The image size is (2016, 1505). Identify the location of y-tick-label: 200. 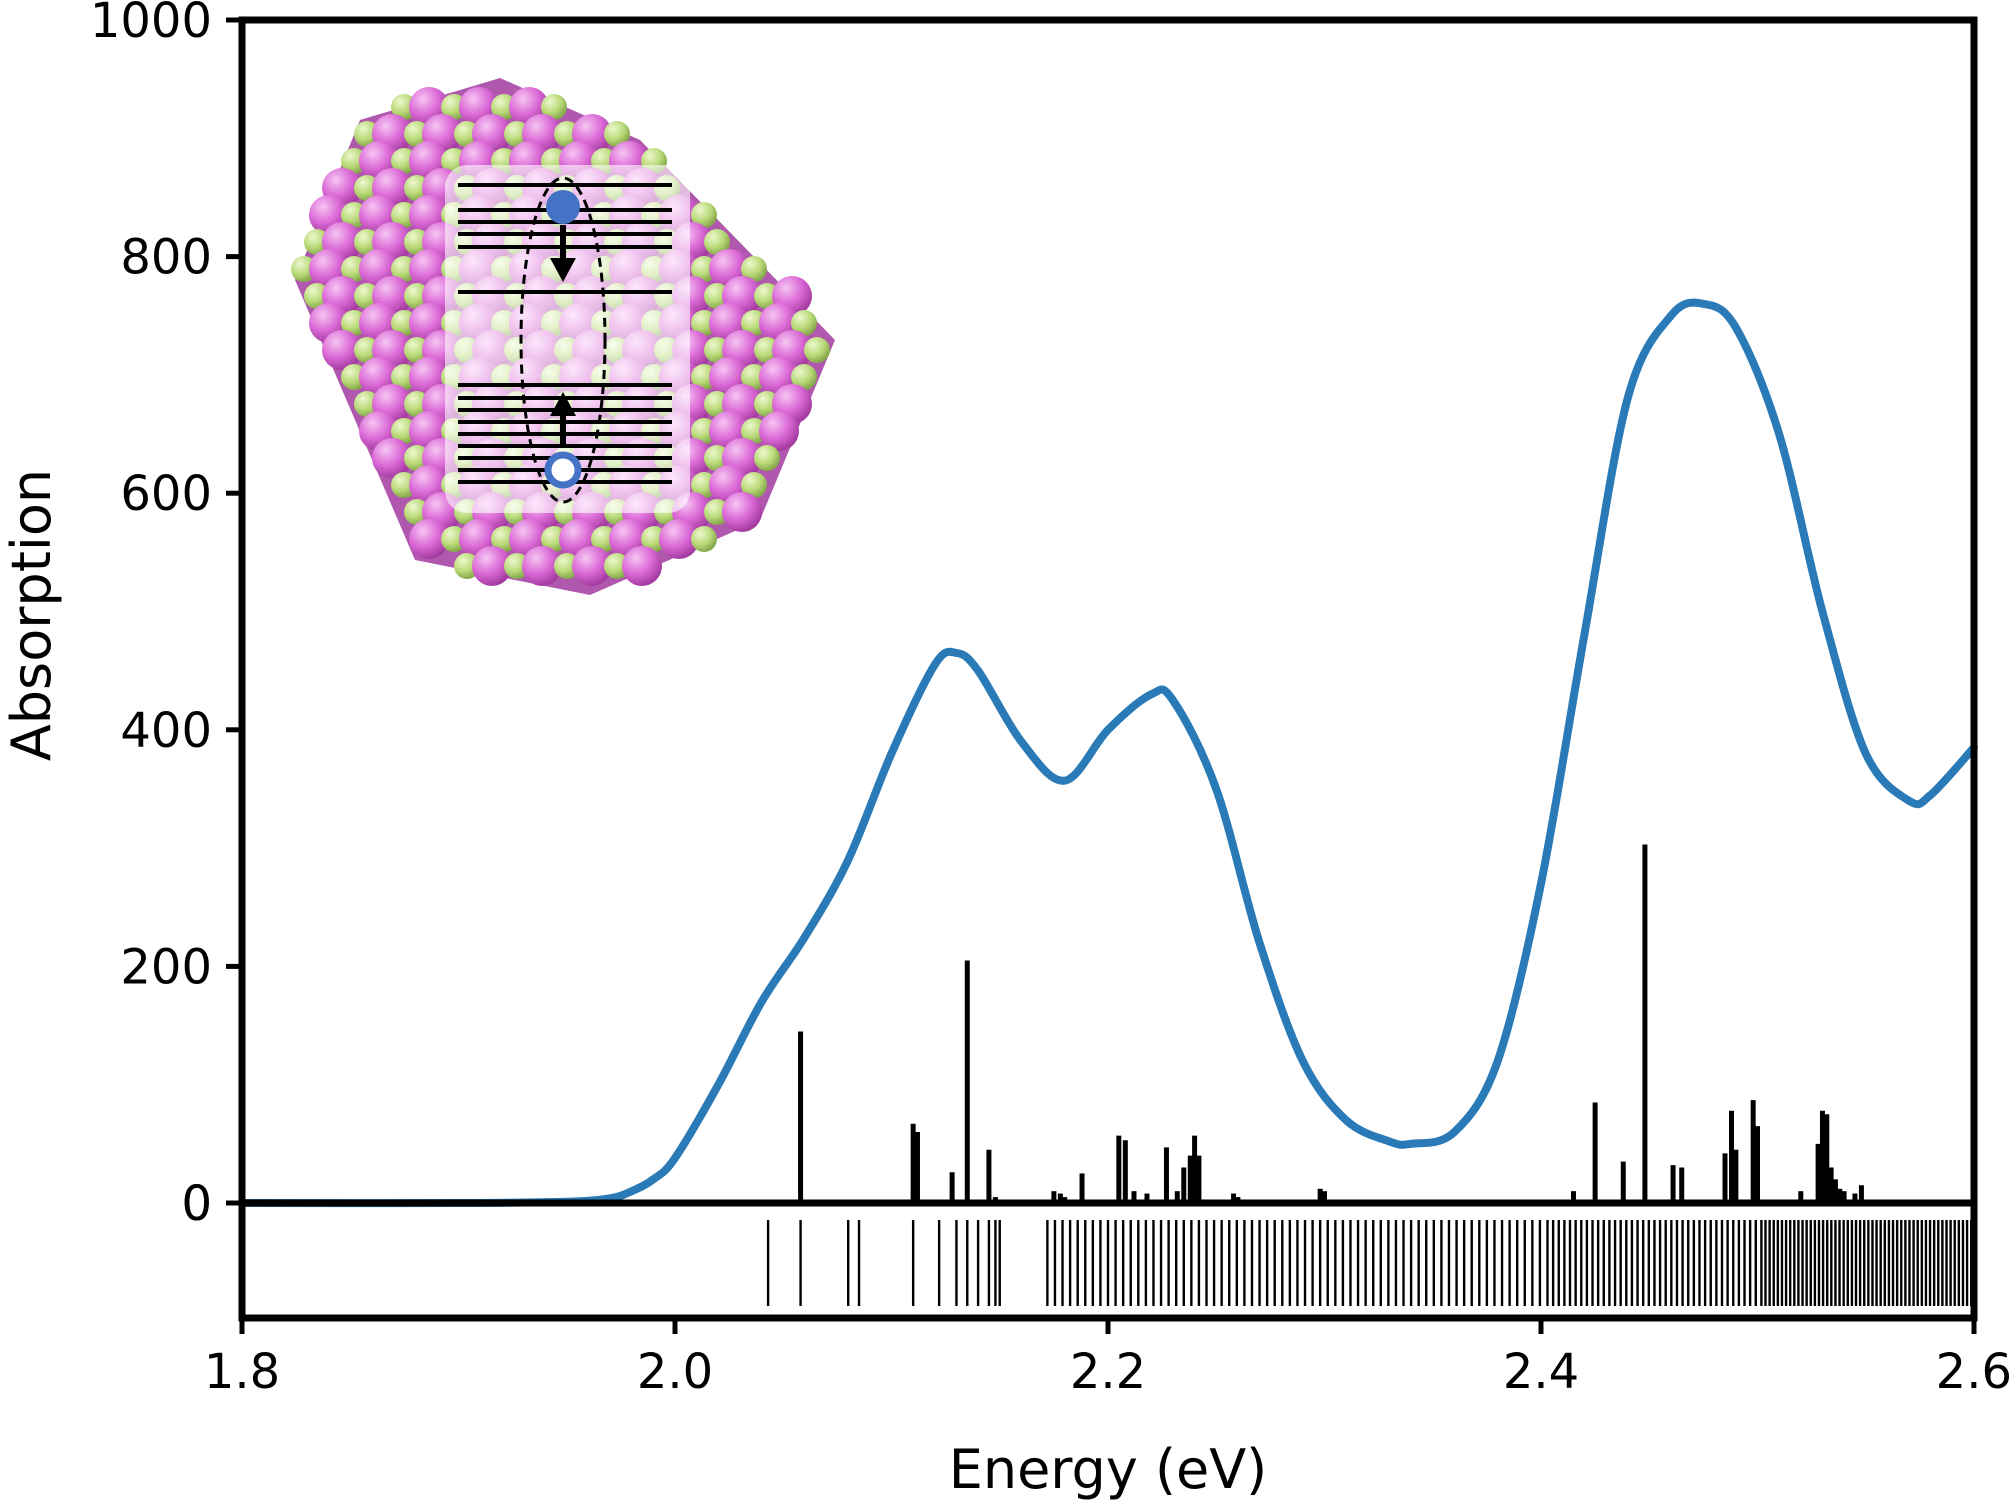
(166, 967).